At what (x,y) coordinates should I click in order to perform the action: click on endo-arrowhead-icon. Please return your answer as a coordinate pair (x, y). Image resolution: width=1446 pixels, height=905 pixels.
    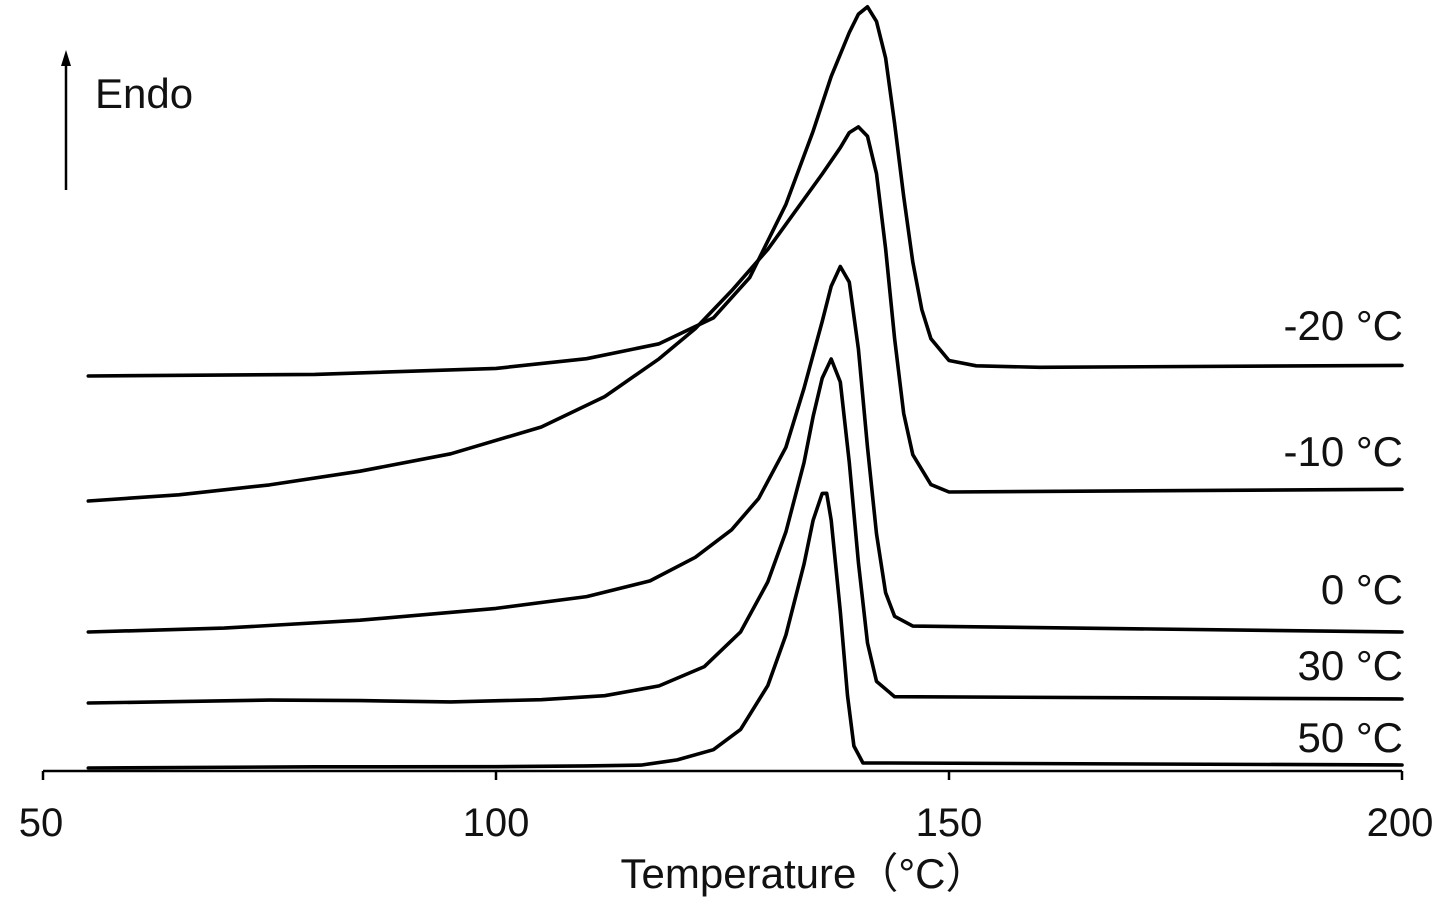
    Looking at the image, I should click on (66, 58).